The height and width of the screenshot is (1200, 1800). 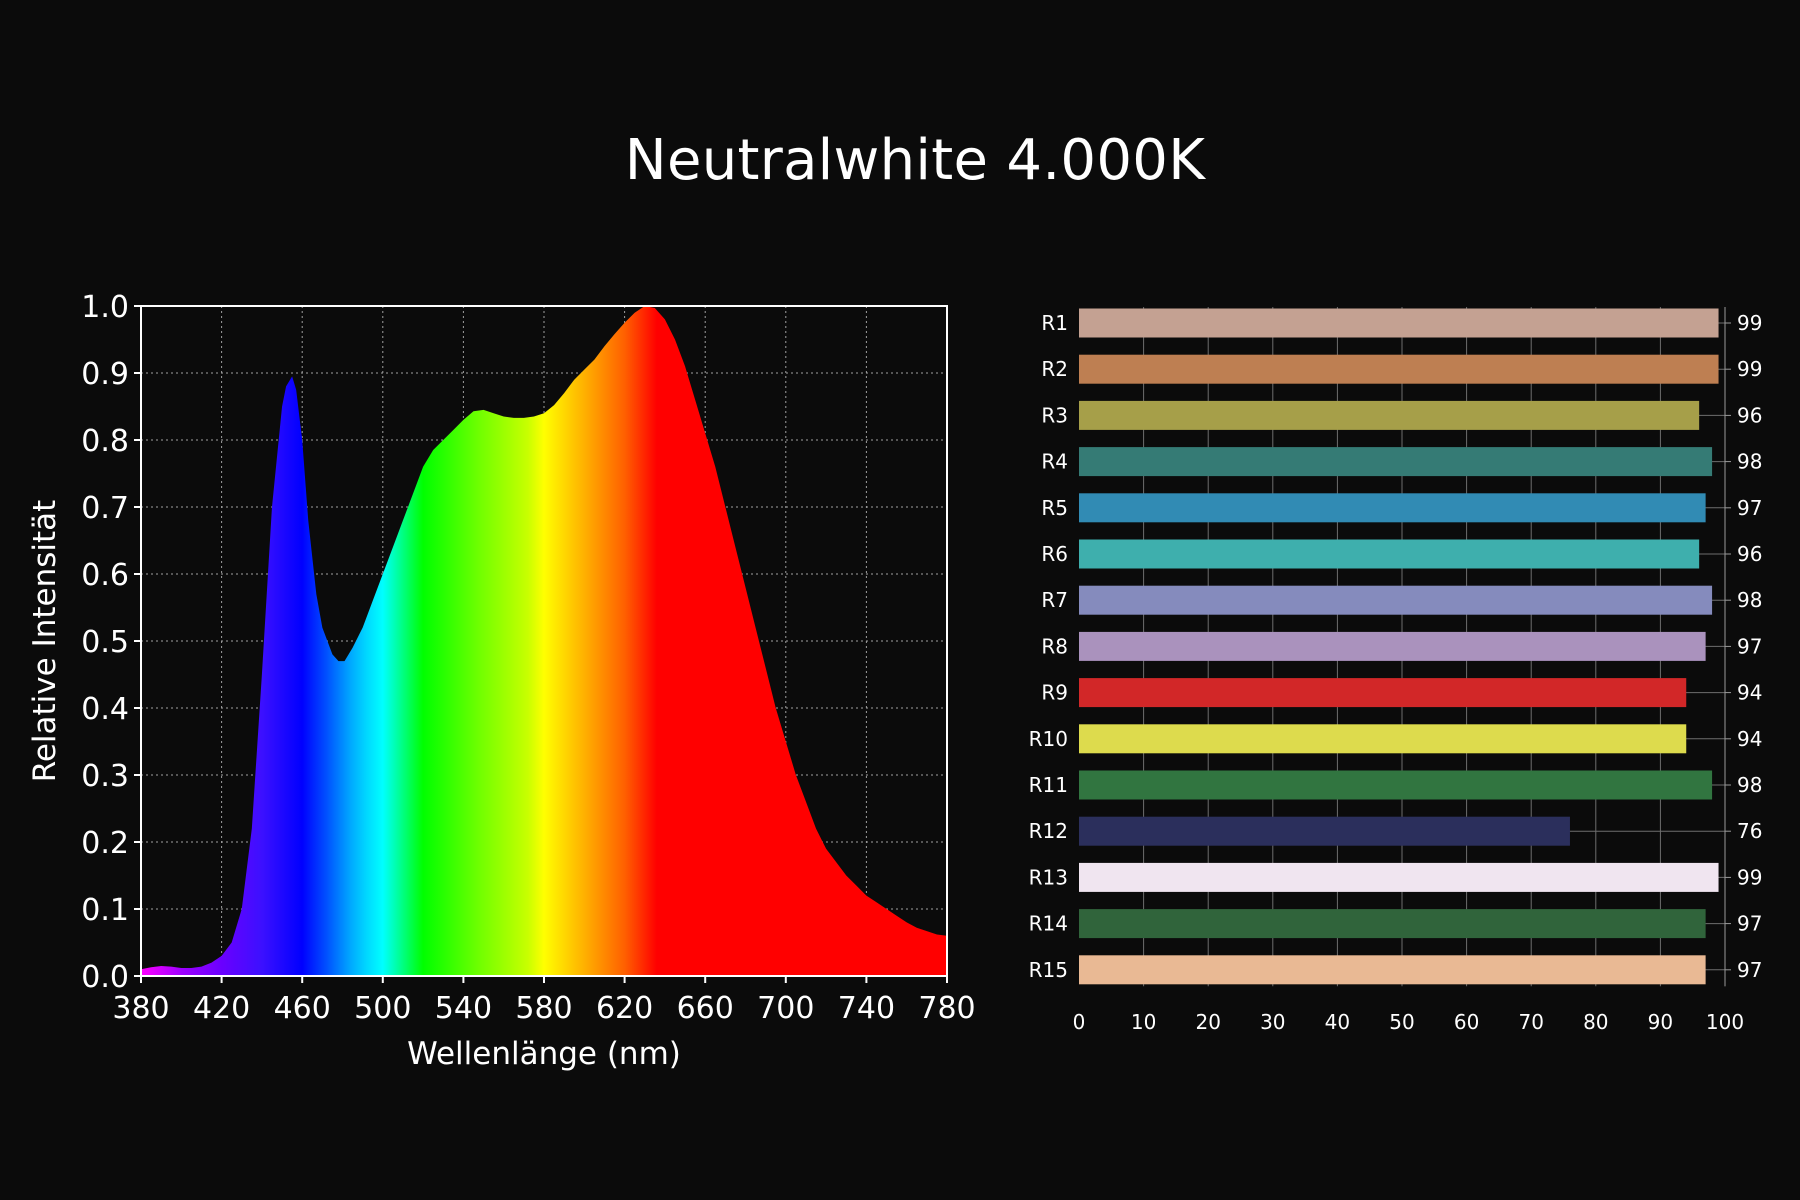 I want to click on cri-category-label: R14, so click(x=1048, y=924).